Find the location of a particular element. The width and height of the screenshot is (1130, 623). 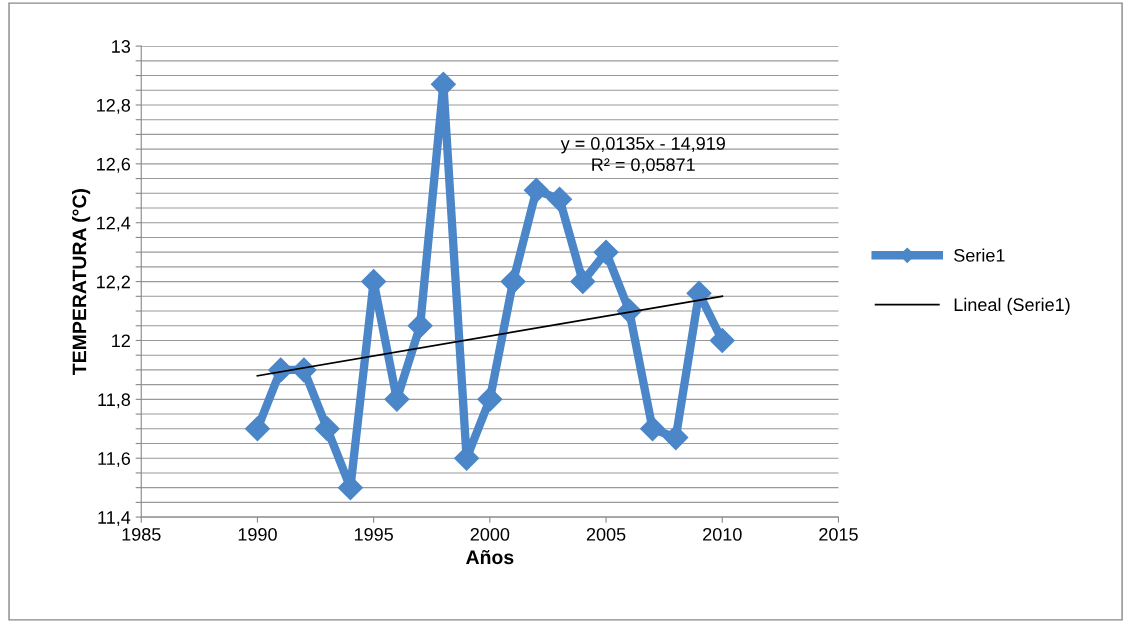

y-tick-label: 11,4 is located at coordinates (114, 518).